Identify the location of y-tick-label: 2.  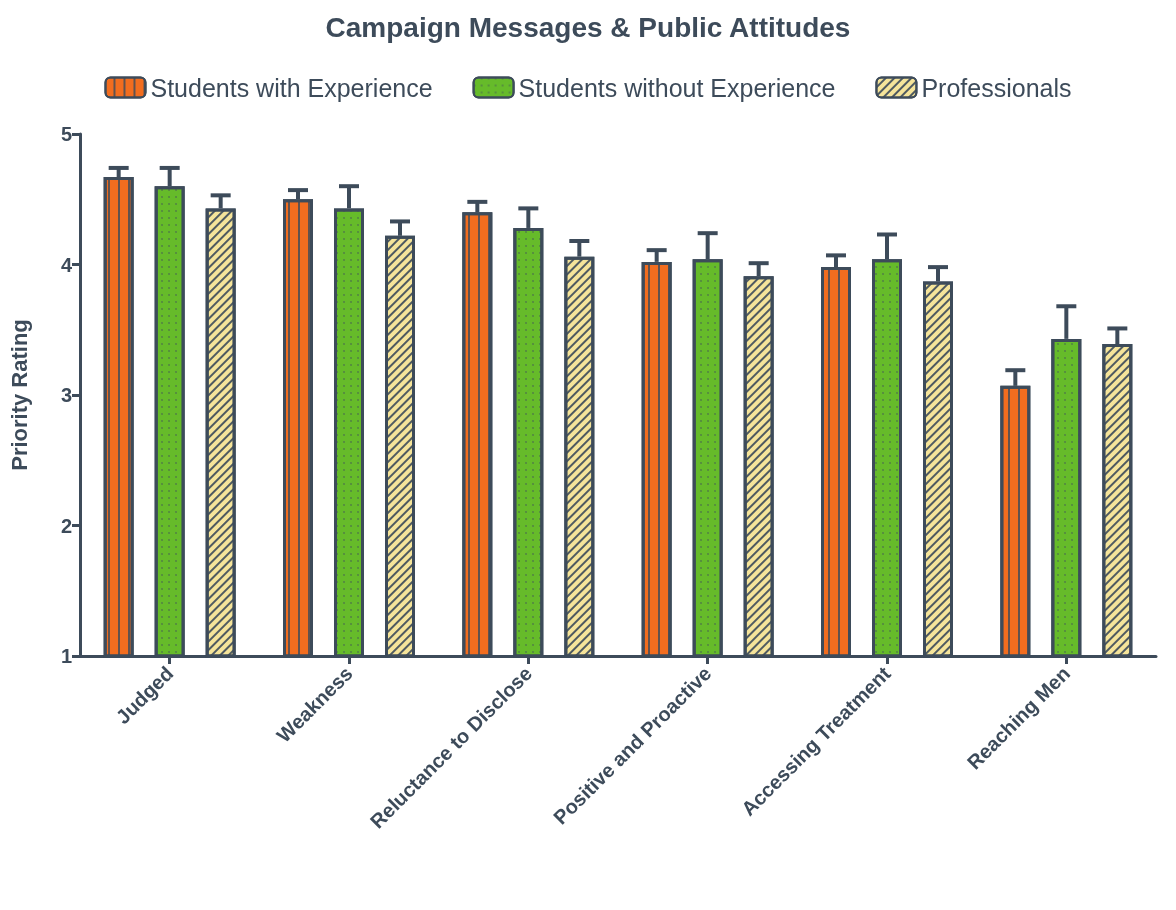
(66, 525).